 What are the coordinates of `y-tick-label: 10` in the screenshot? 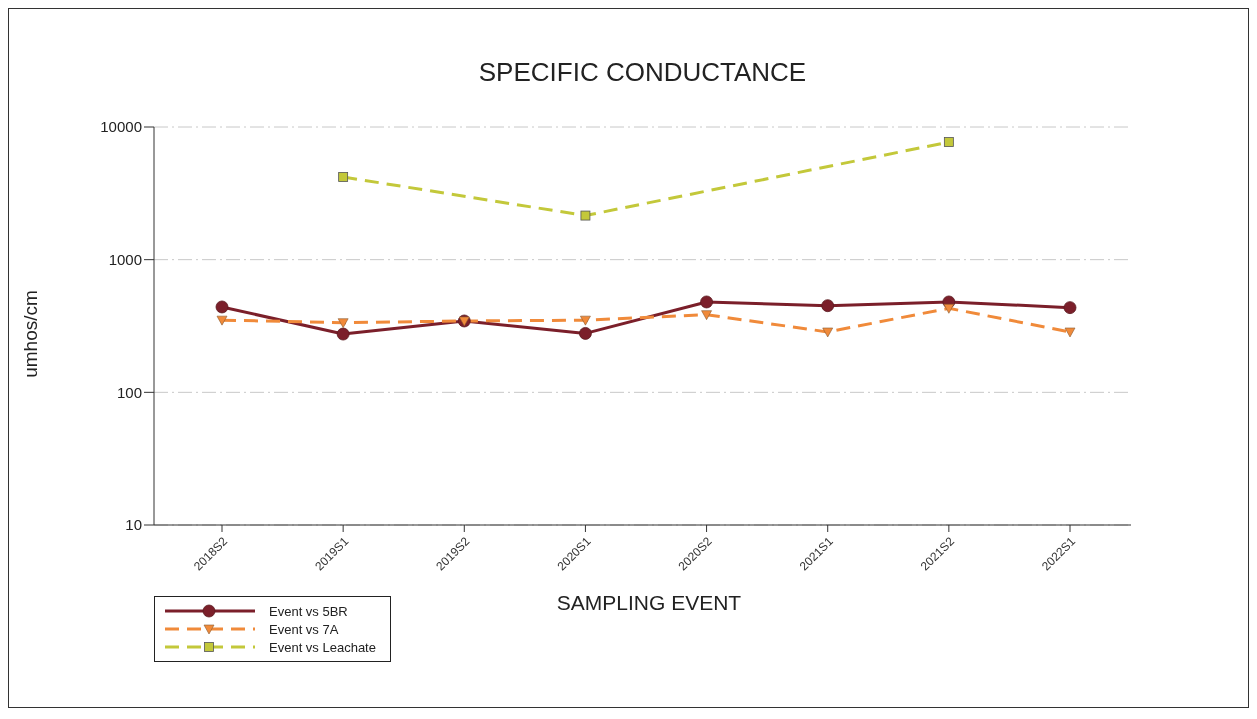 It's located at (133, 525).